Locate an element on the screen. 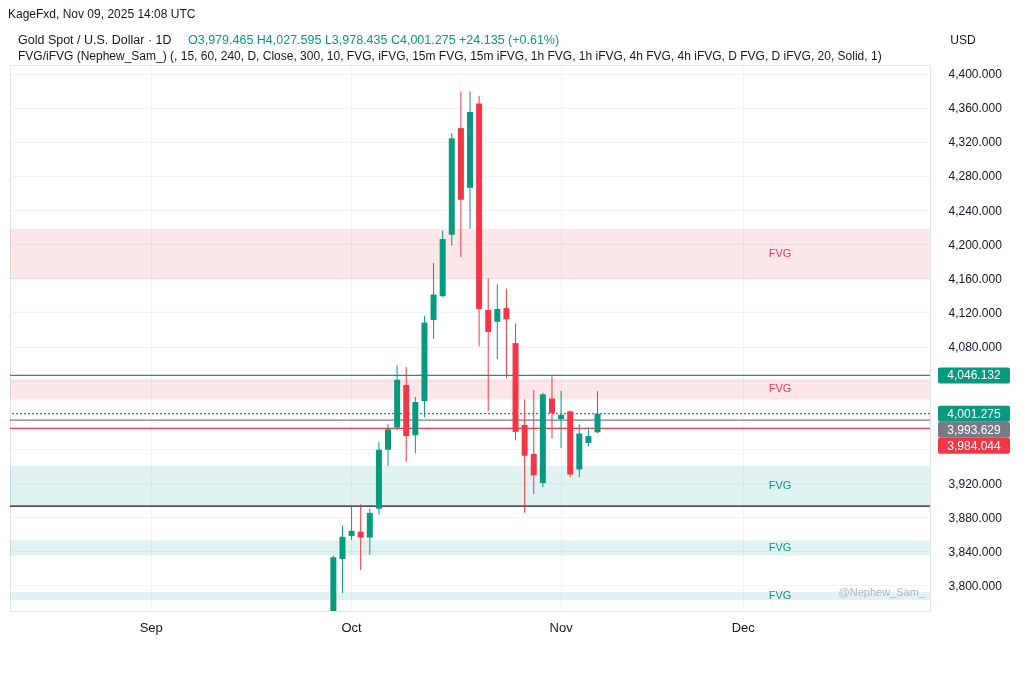  y-tick-label: 4,120.000 is located at coordinates (975, 312).